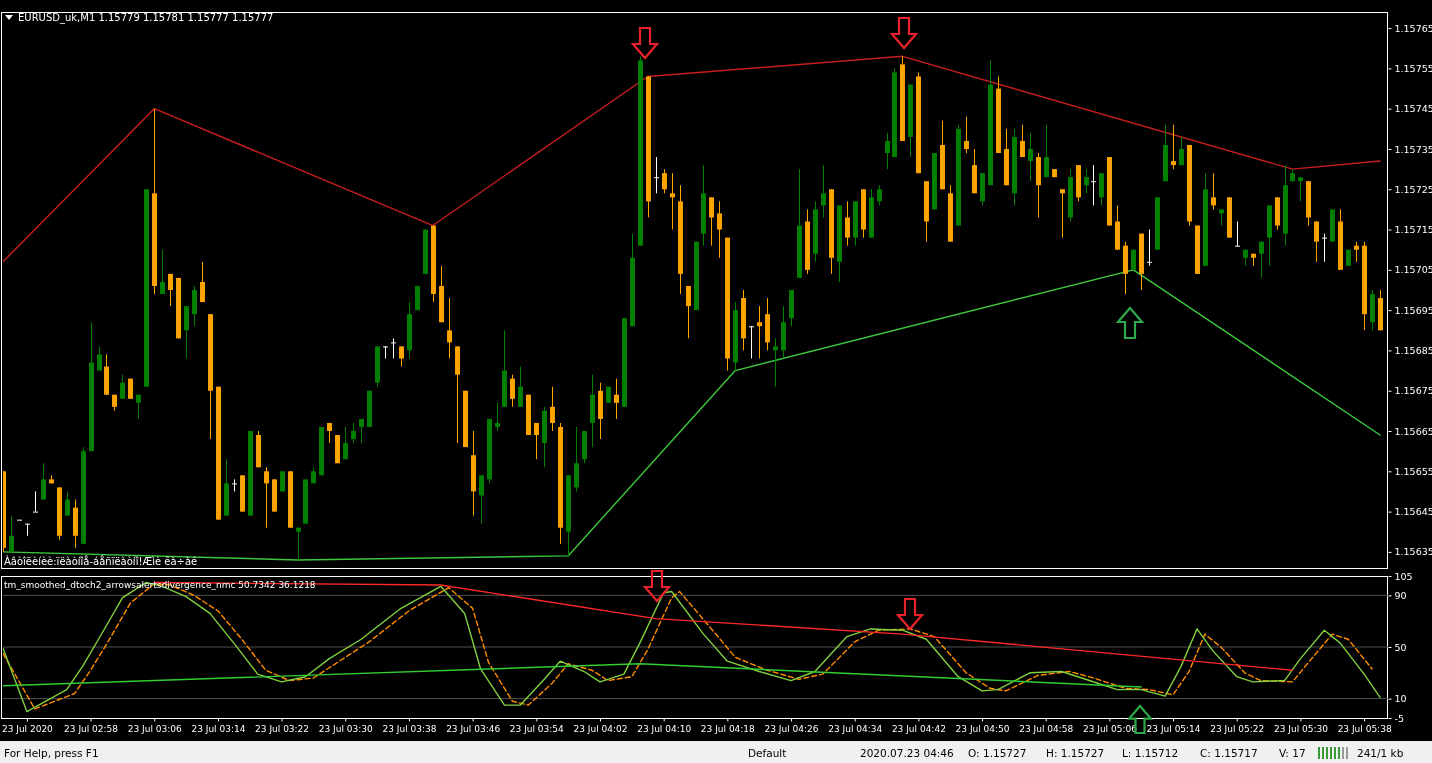 Image resolution: width=1432 pixels, height=763 pixels. What do you see at coordinates (1400, 699) in the screenshot?
I see `y-tick-label: 10` at bounding box center [1400, 699].